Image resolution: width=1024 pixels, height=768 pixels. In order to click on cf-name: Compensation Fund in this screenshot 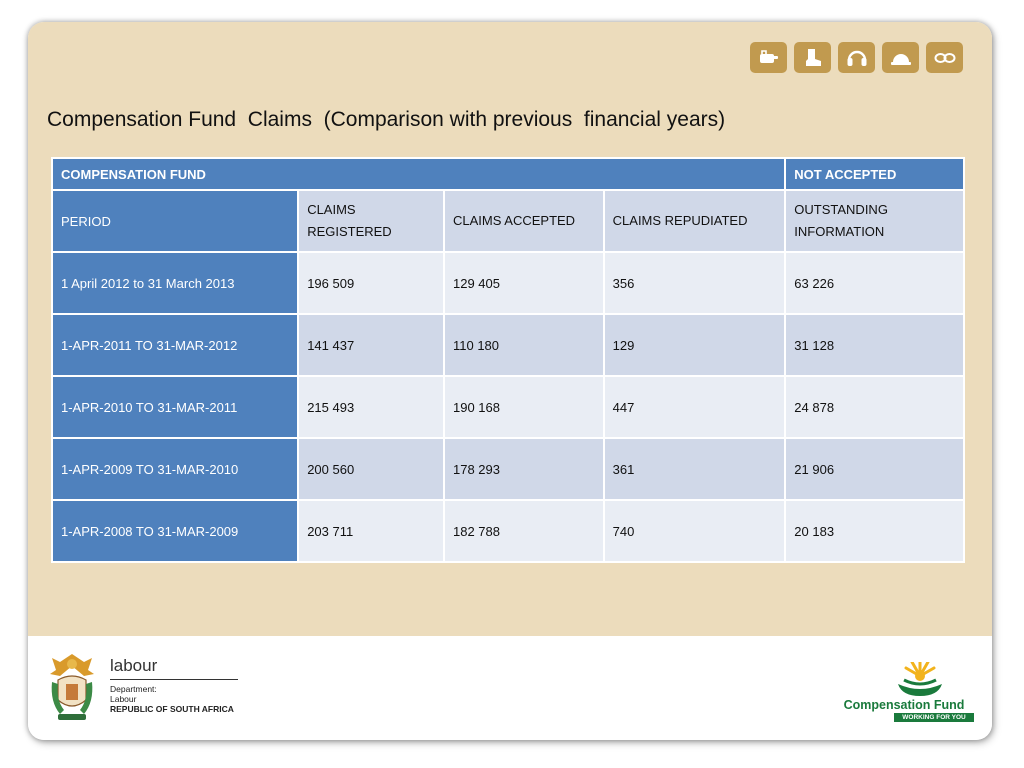, I will do `click(904, 705)`.